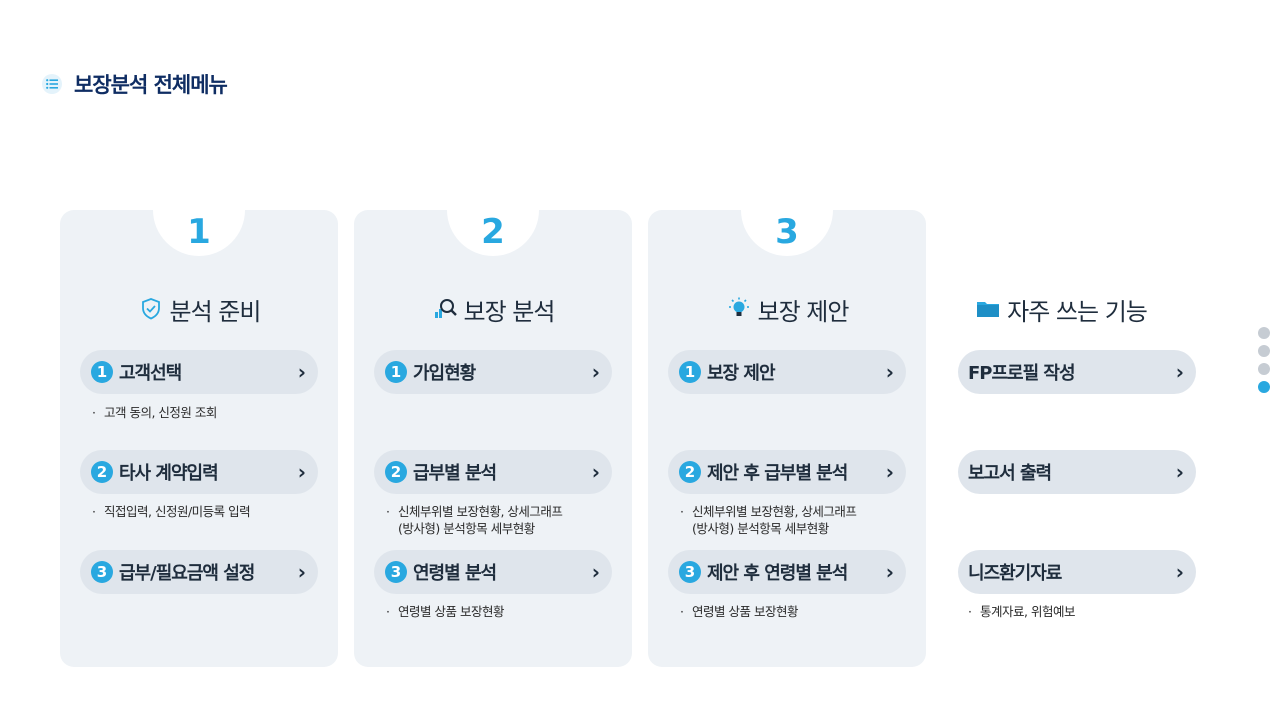 This screenshot has height=720, width=1280. I want to click on card-title-label: 분석 준비, so click(215, 311).